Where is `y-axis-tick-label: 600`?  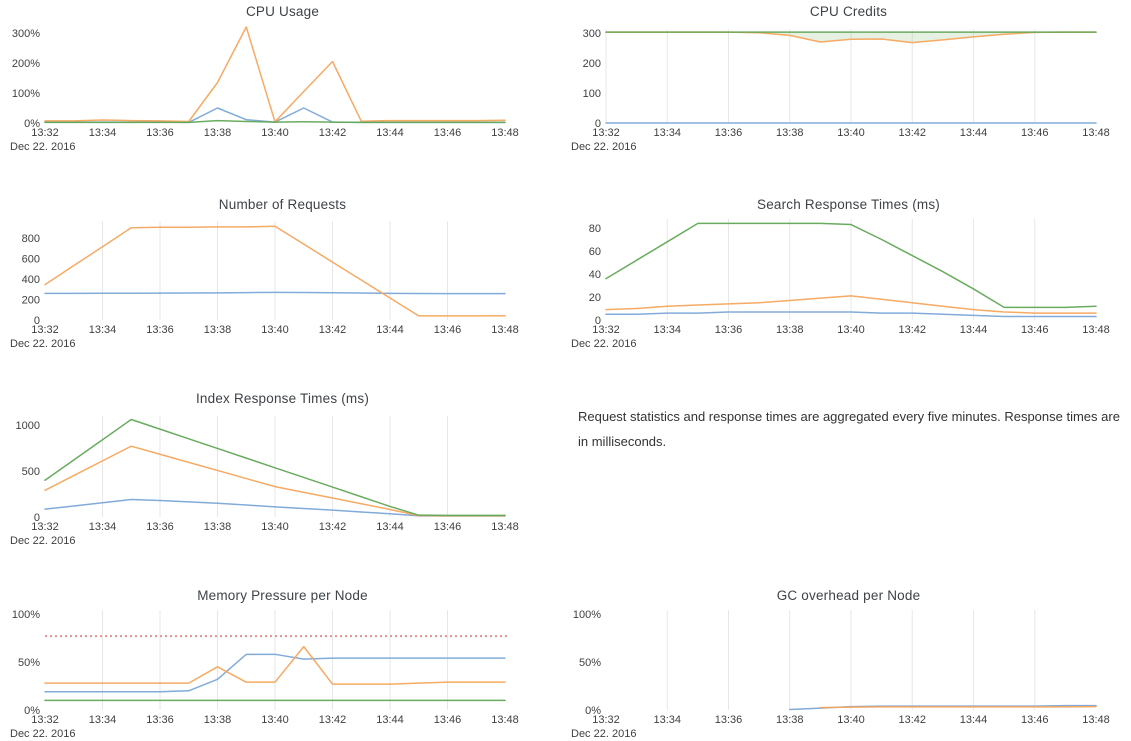 y-axis-tick-label: 600 is located at coordinates (31, 260).